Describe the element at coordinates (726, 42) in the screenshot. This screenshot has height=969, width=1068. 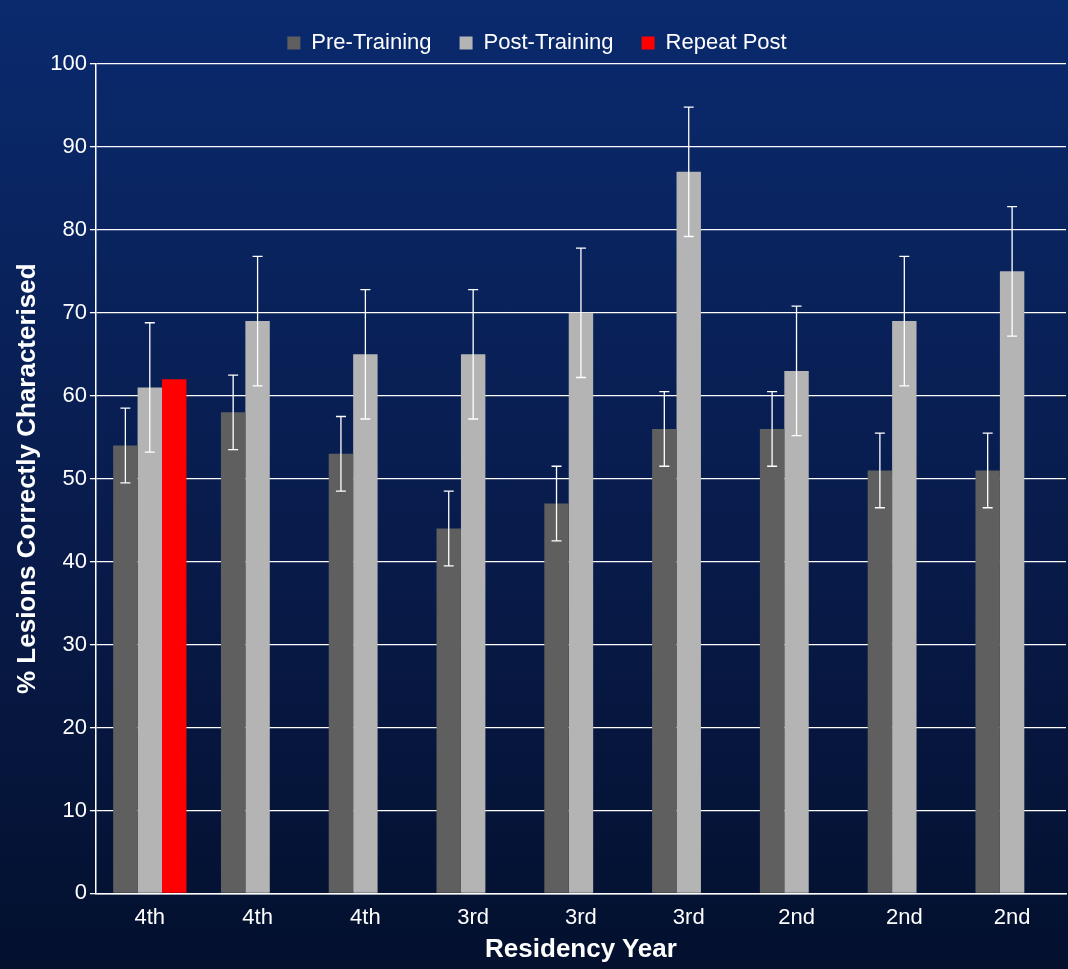
I see `legend-label: Repeat Post` at that location.